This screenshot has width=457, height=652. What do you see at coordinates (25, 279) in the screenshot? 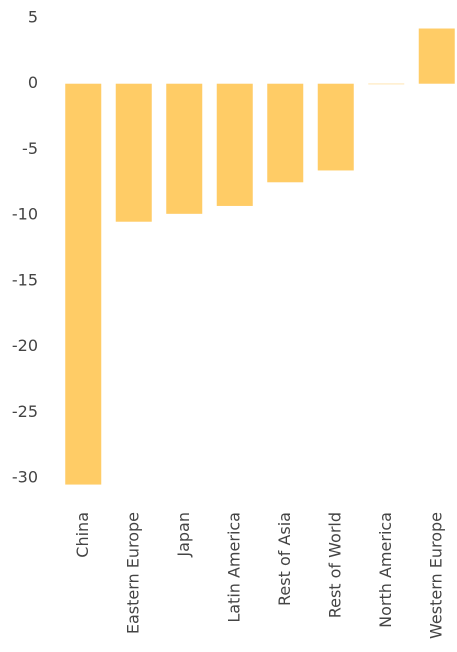
I see `y-tick-label: -15` at bounding box center [25, 279].